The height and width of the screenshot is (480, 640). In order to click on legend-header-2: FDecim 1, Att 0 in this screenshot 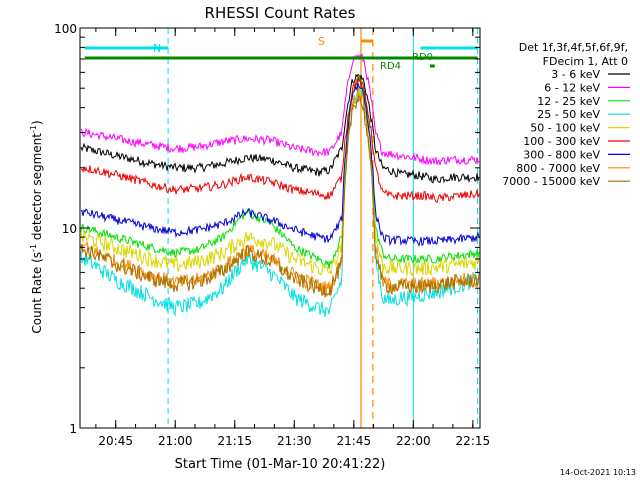, I will do `click(585, 61)`.